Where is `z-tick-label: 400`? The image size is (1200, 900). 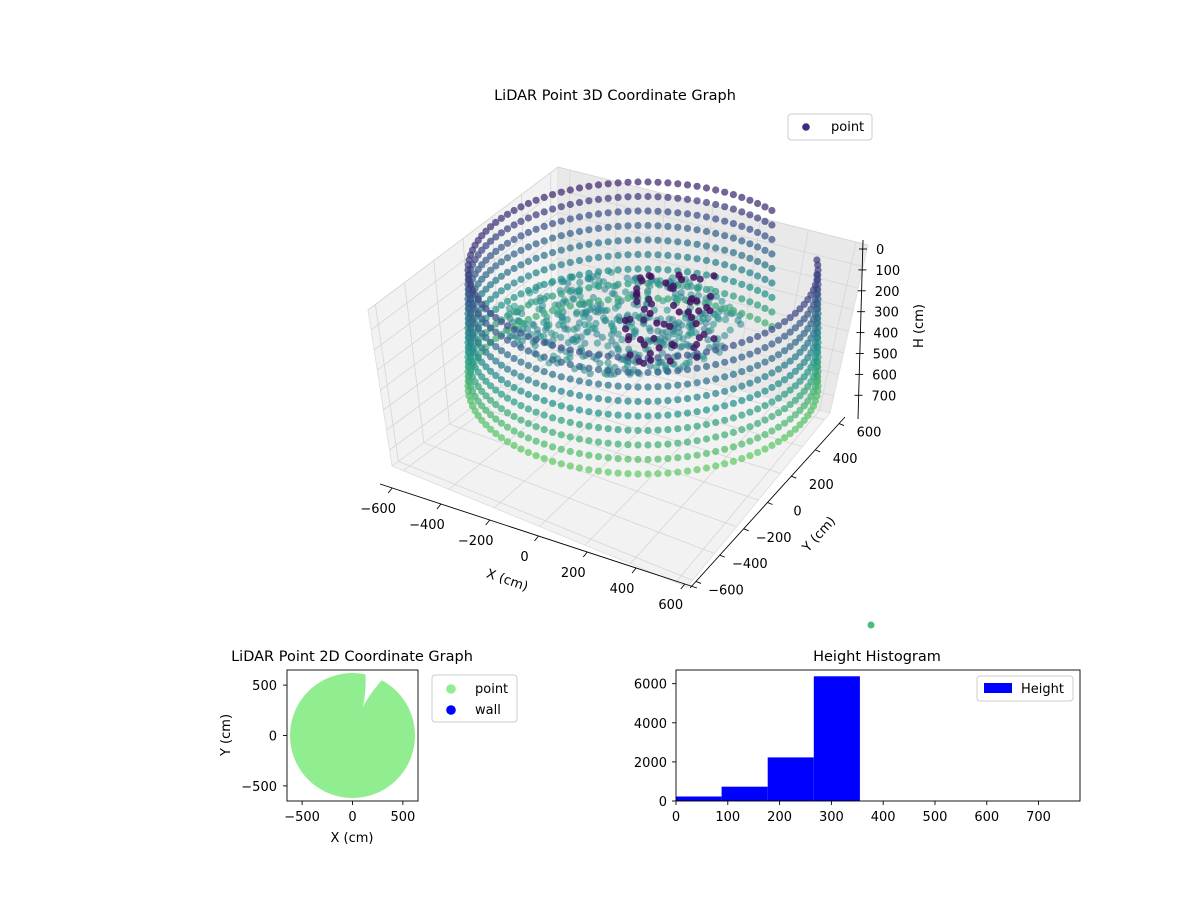
z-tick-label: 400 is located at coordinates (885, 334).